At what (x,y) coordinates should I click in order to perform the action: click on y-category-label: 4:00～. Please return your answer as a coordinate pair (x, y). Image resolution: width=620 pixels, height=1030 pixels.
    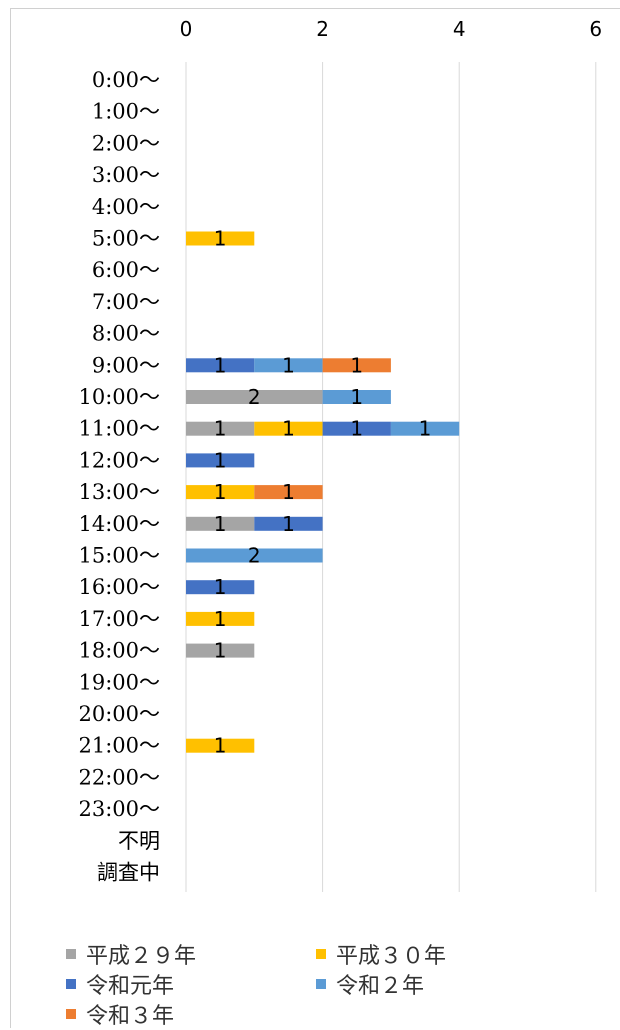
    Looking at the image, I should click on (126, 207).